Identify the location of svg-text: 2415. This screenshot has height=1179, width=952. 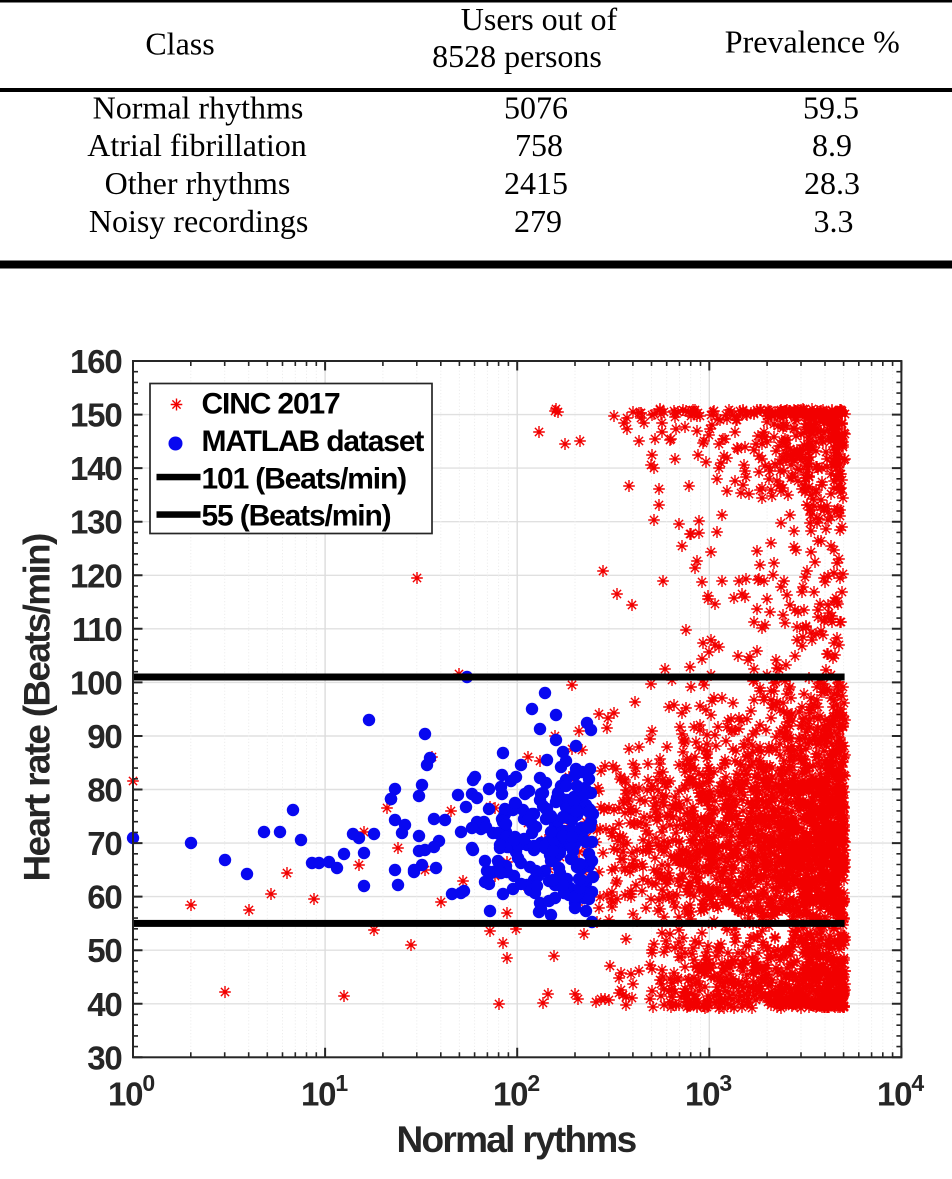
(536, 183).